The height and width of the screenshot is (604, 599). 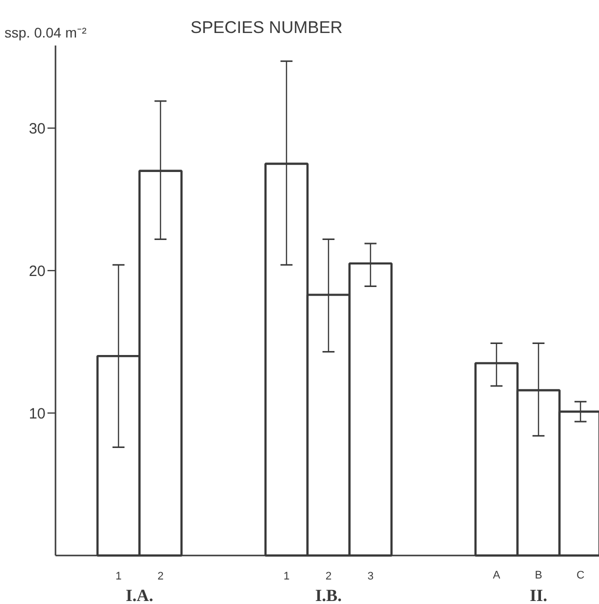 What do you see at coordinates (37, 414) in the screenshot?
I see `y-tick-label: 10` at bounding box center [37, 414].